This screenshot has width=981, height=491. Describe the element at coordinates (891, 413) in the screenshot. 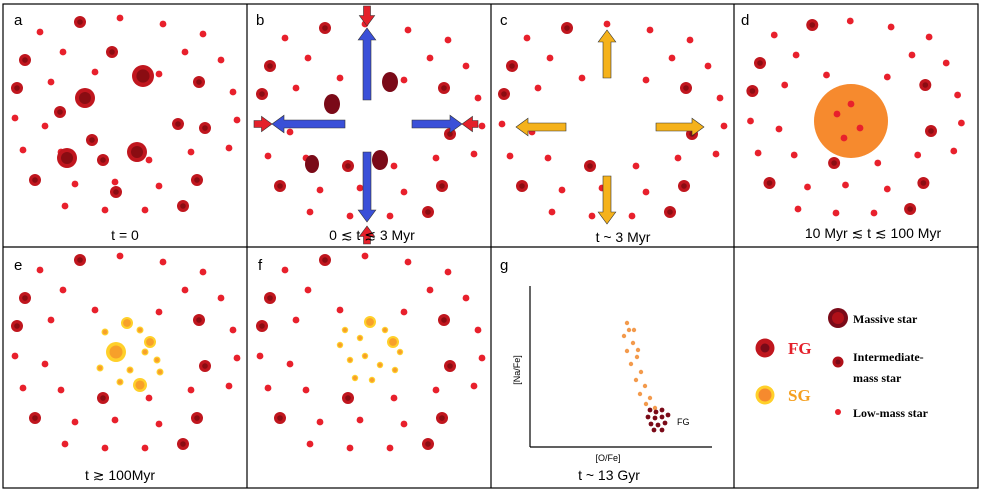

I see `legend-low-label: Low-mass star` at that location.